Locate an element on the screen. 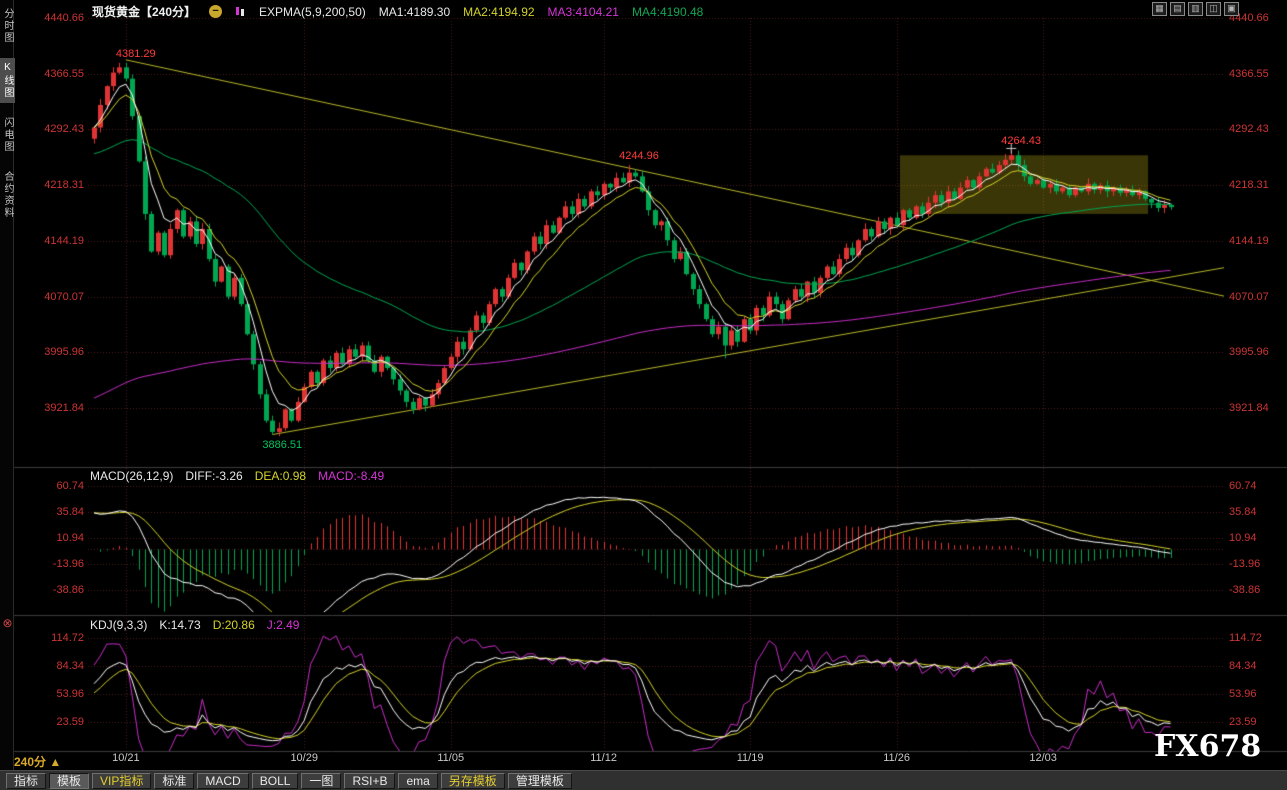 The height and width of the screenshot is (790, 1287). multi-chart-grid-icon: ▦ is located at coordinates (1159, 9).